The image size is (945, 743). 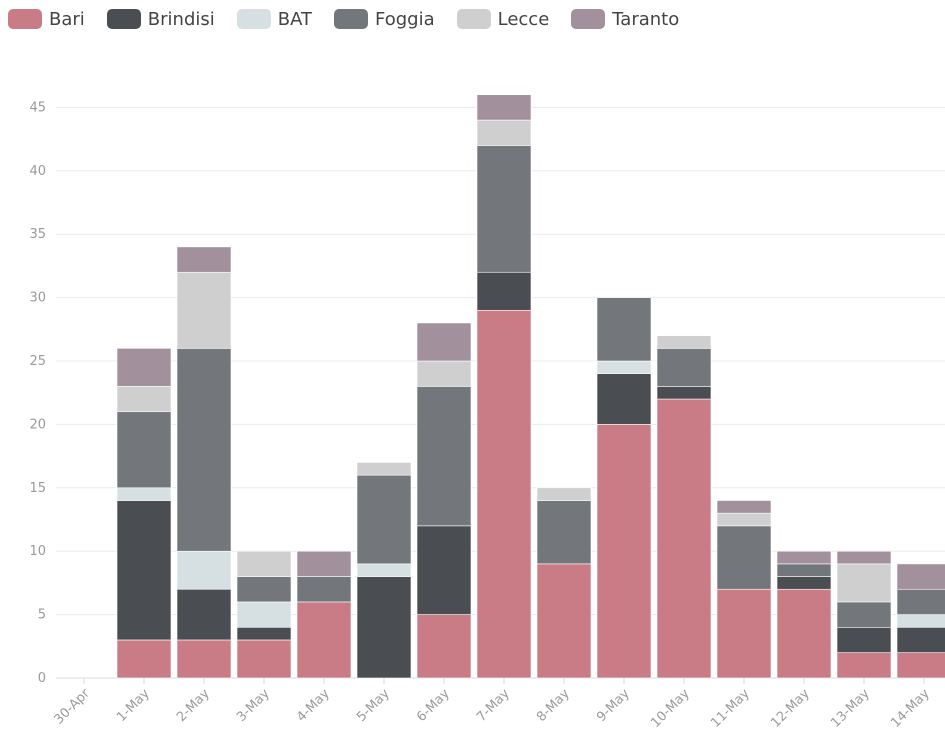 What do you see at coordinates (37, 107) in the screenshot?
I see `y-tick-label: 45` at bounding box center [37, 107].